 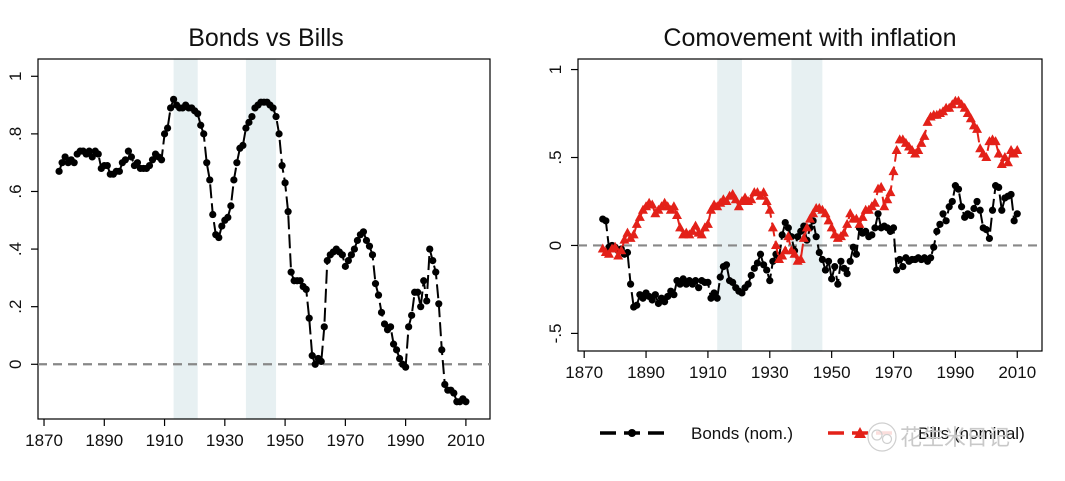 I want to click on x-tick-label: 1930, so click(x=770, y=372).